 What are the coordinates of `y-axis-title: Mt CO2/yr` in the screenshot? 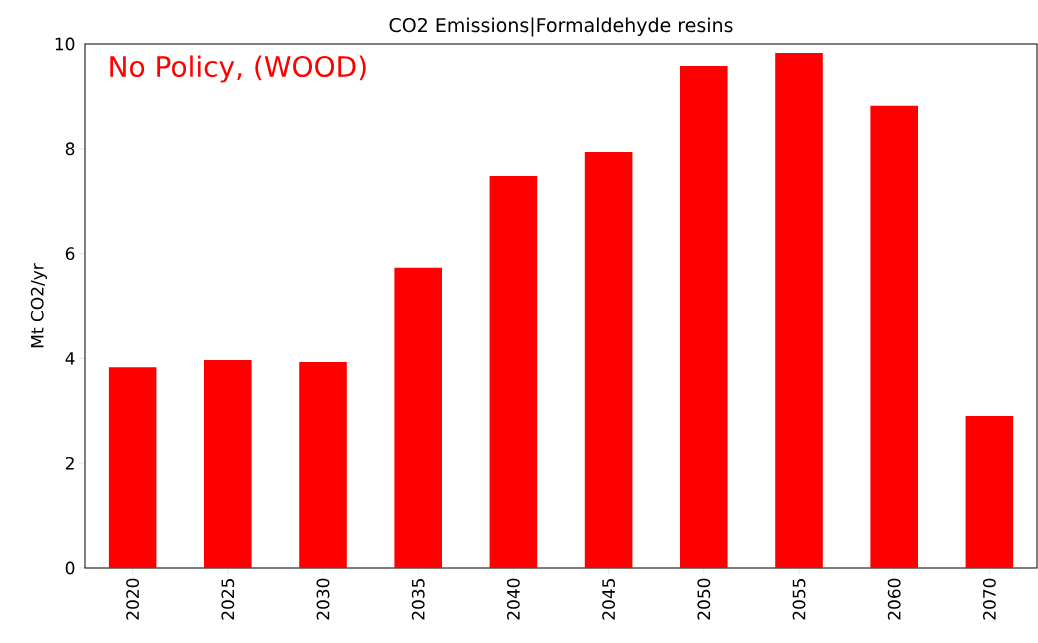 It's located at (38, 305).